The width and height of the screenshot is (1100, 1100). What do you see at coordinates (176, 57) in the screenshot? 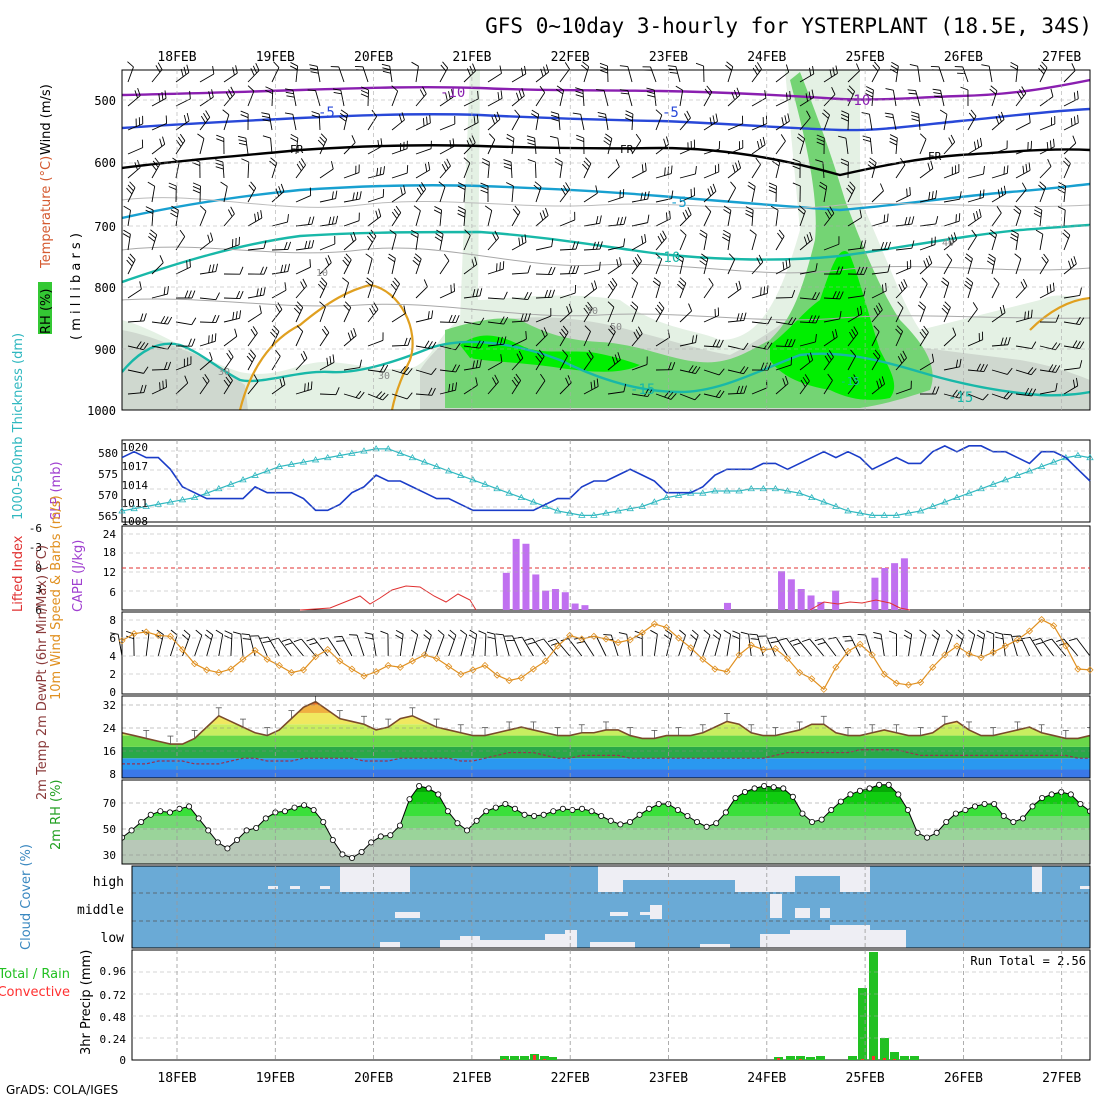
I see `date-label-top: 18FEB` at bounding box center [176, 57].